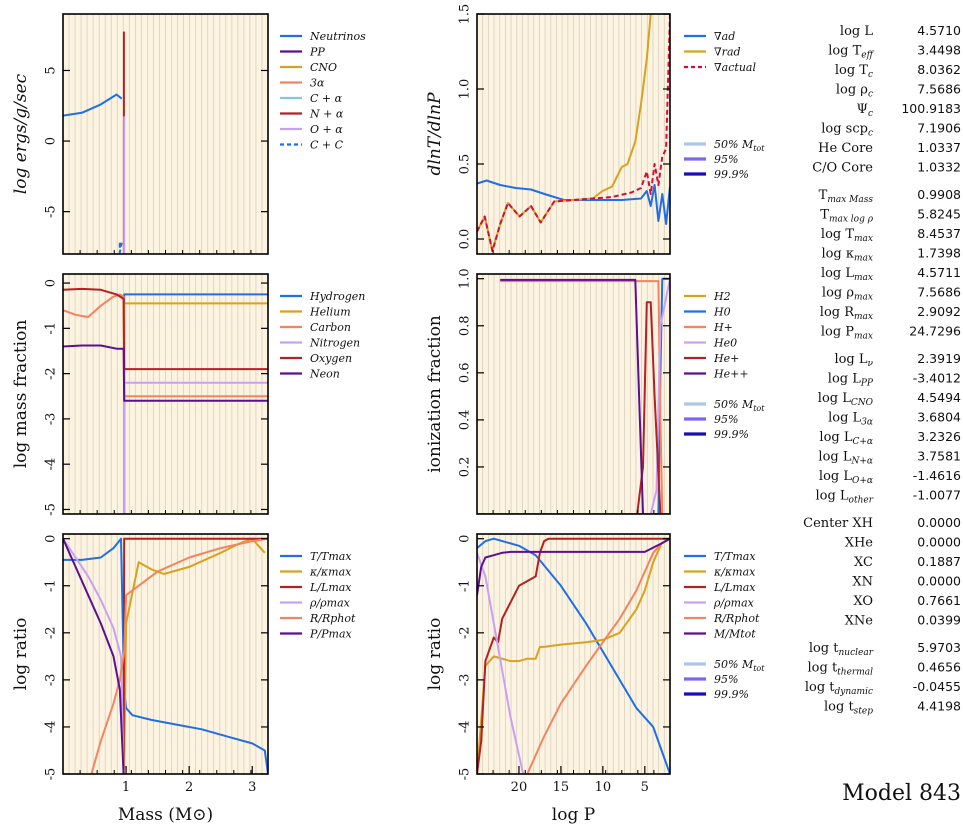 This screenshot has height=827, width=963. Describe the element at coordinates (871, 364) in the screenshot. I see `stat-label-sub: ν` at that location.